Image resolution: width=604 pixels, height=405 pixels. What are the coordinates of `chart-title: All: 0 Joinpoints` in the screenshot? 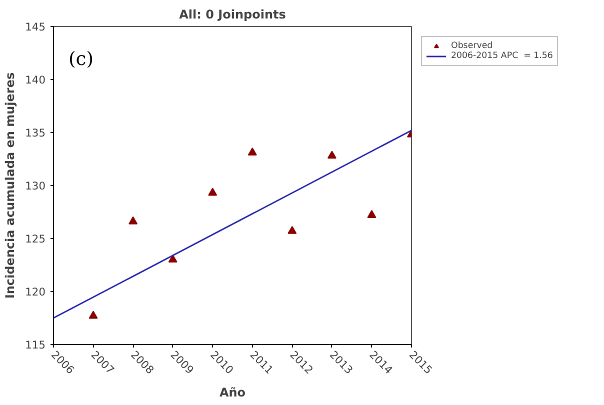 It's located at (232, 15).